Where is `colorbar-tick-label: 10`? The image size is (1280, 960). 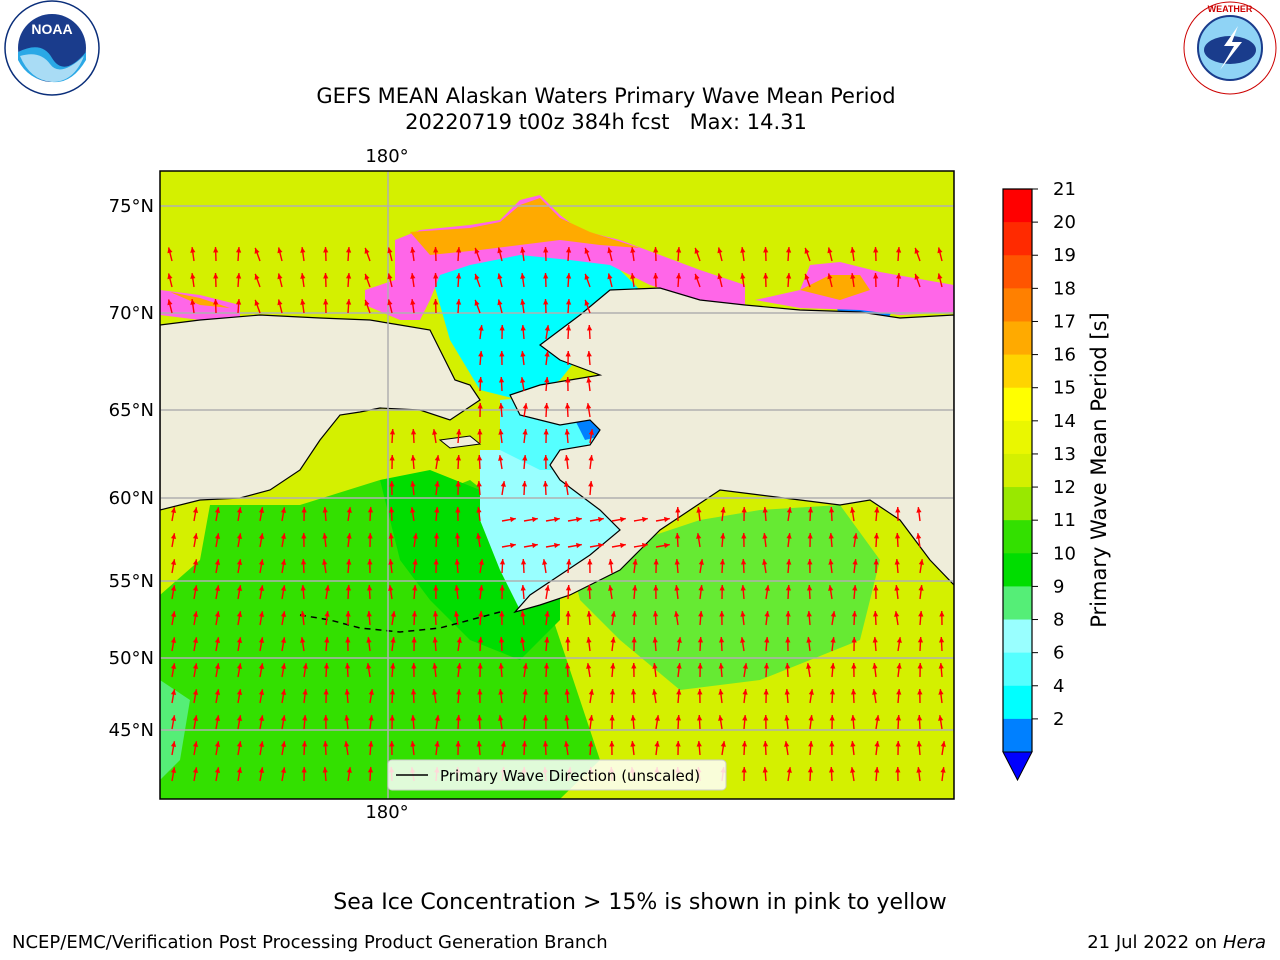
colorbar-tick-label: 10 is located at coordinates (1064, 553).